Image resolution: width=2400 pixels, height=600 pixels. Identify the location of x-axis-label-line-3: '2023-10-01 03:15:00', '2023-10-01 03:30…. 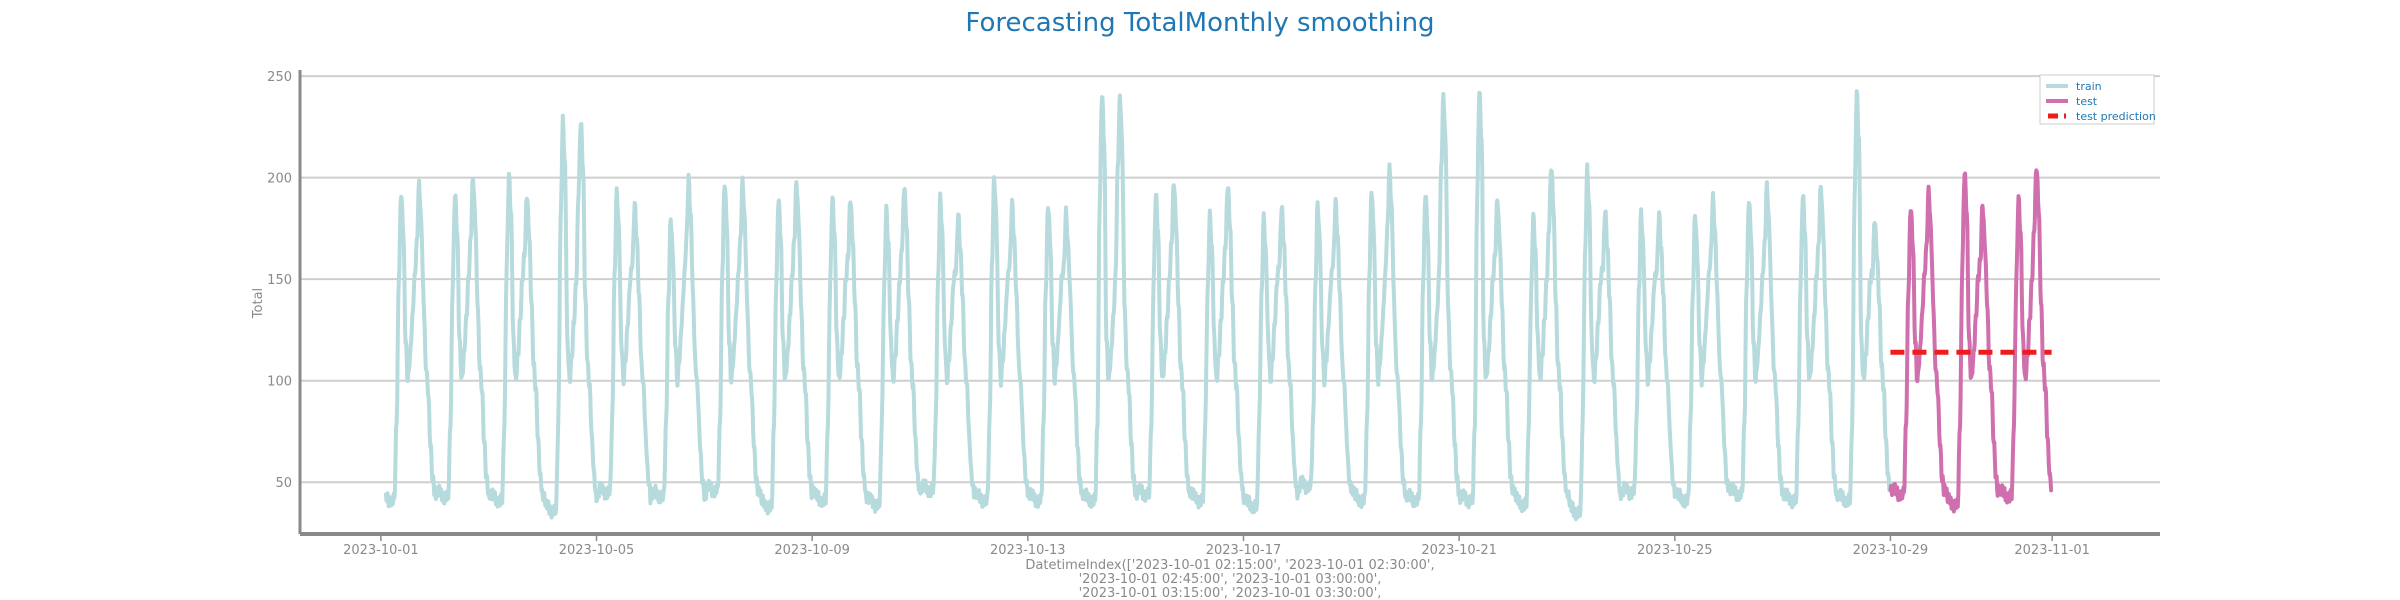
(1230, 593).